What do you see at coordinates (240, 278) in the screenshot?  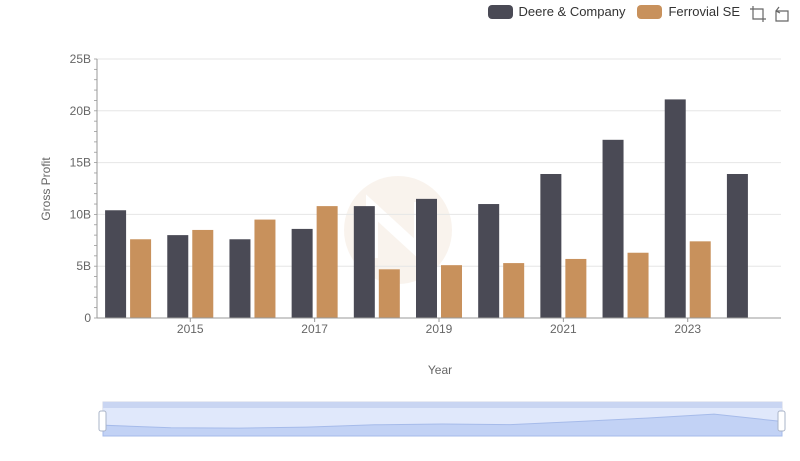 I see `bar-deere-2016` at bounding box center [240, 278].